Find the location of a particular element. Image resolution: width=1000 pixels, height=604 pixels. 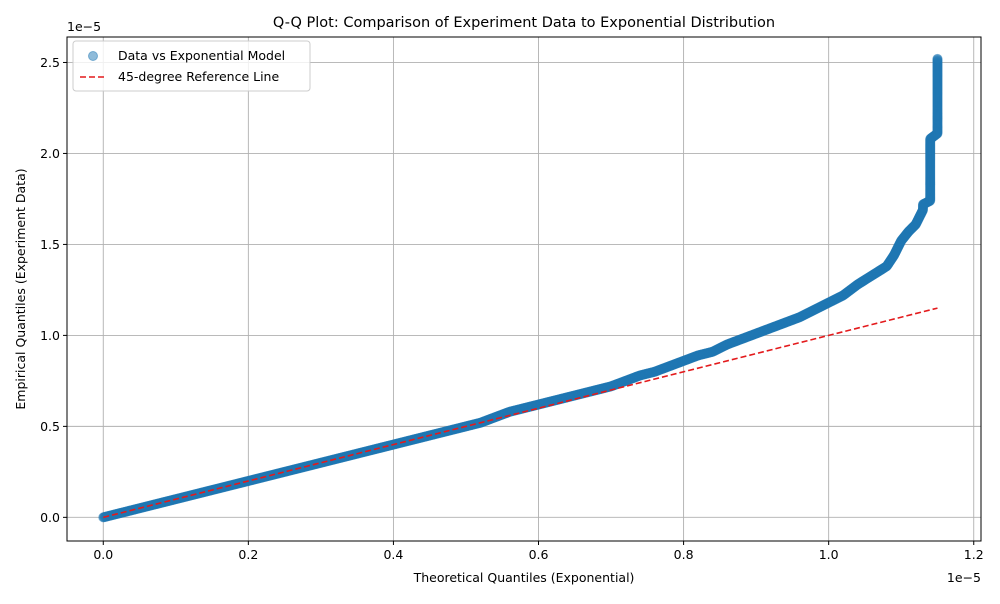

y-tick-label-5: 2.5 is located at coordinates (50, 62).